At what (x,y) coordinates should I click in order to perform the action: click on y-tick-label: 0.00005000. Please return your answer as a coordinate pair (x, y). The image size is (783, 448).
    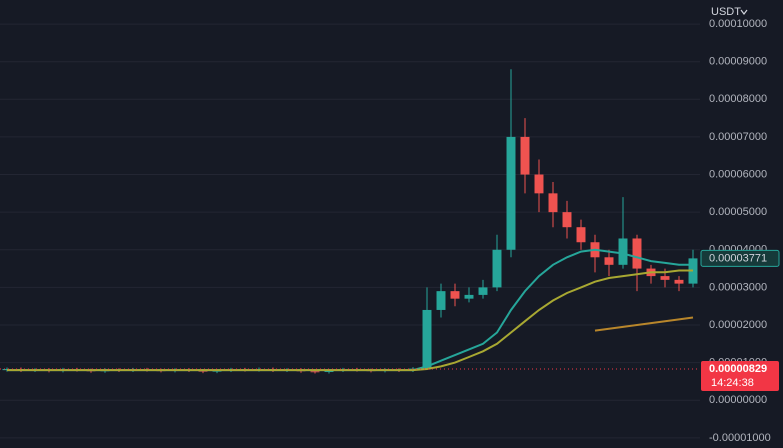
    Looking at the image, I should click on (738, 212).